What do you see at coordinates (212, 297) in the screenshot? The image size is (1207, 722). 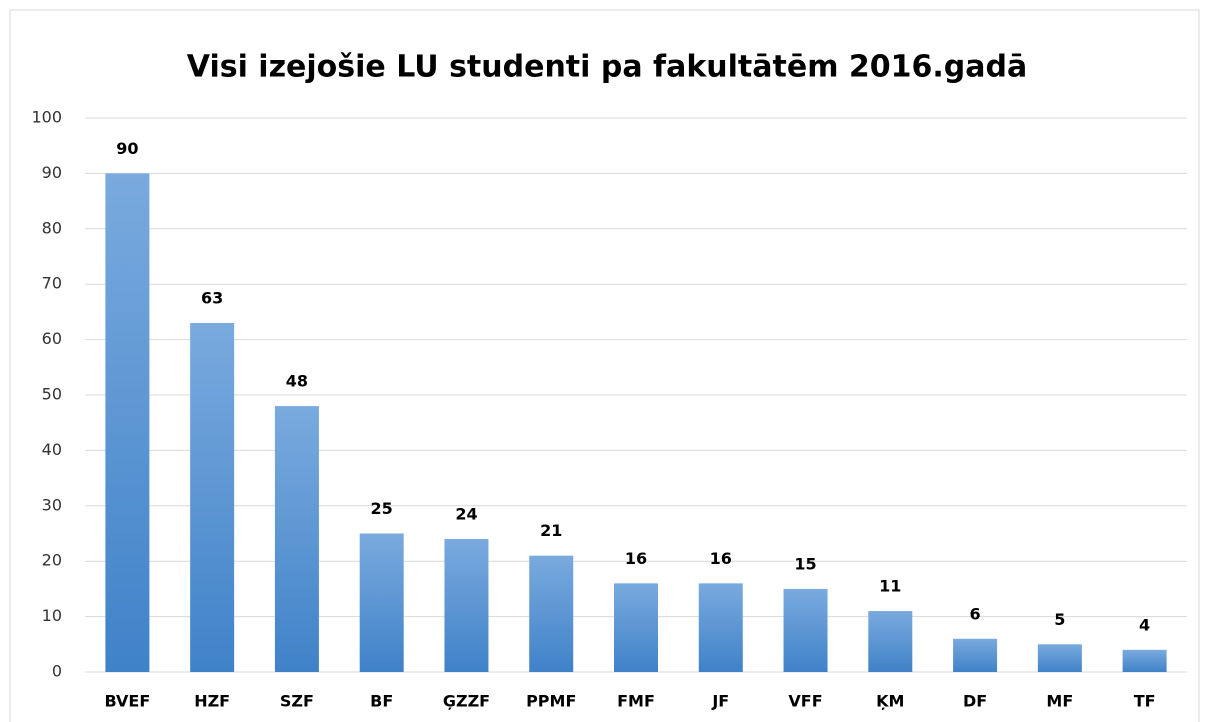 I see `data-label: 63` at bounding box center [212, 297].